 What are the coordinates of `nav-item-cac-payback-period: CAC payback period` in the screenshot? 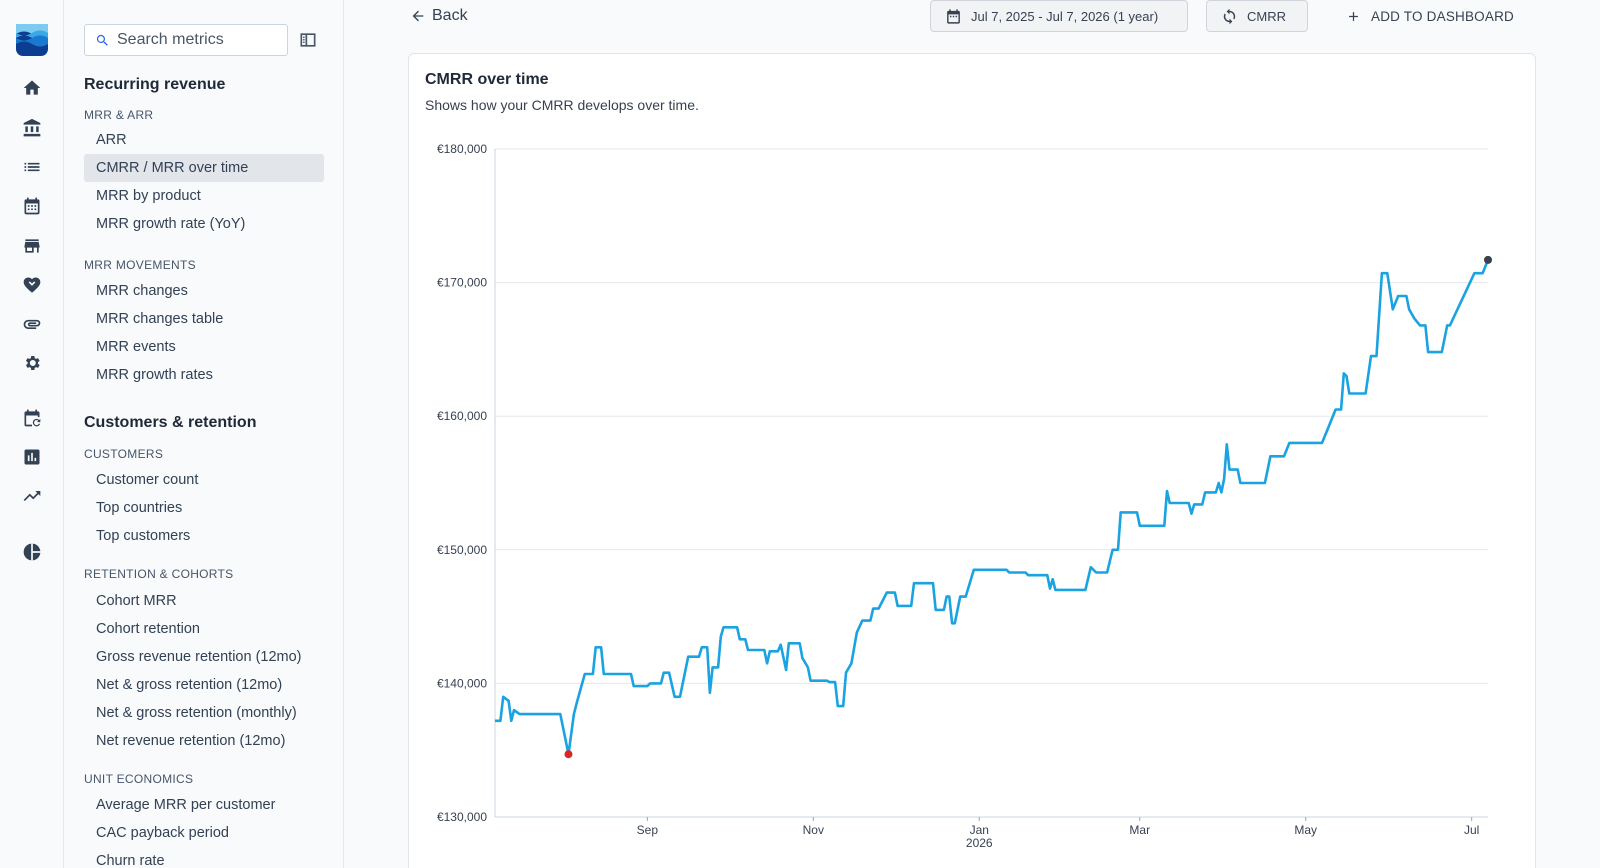 It's located at (162, 833).